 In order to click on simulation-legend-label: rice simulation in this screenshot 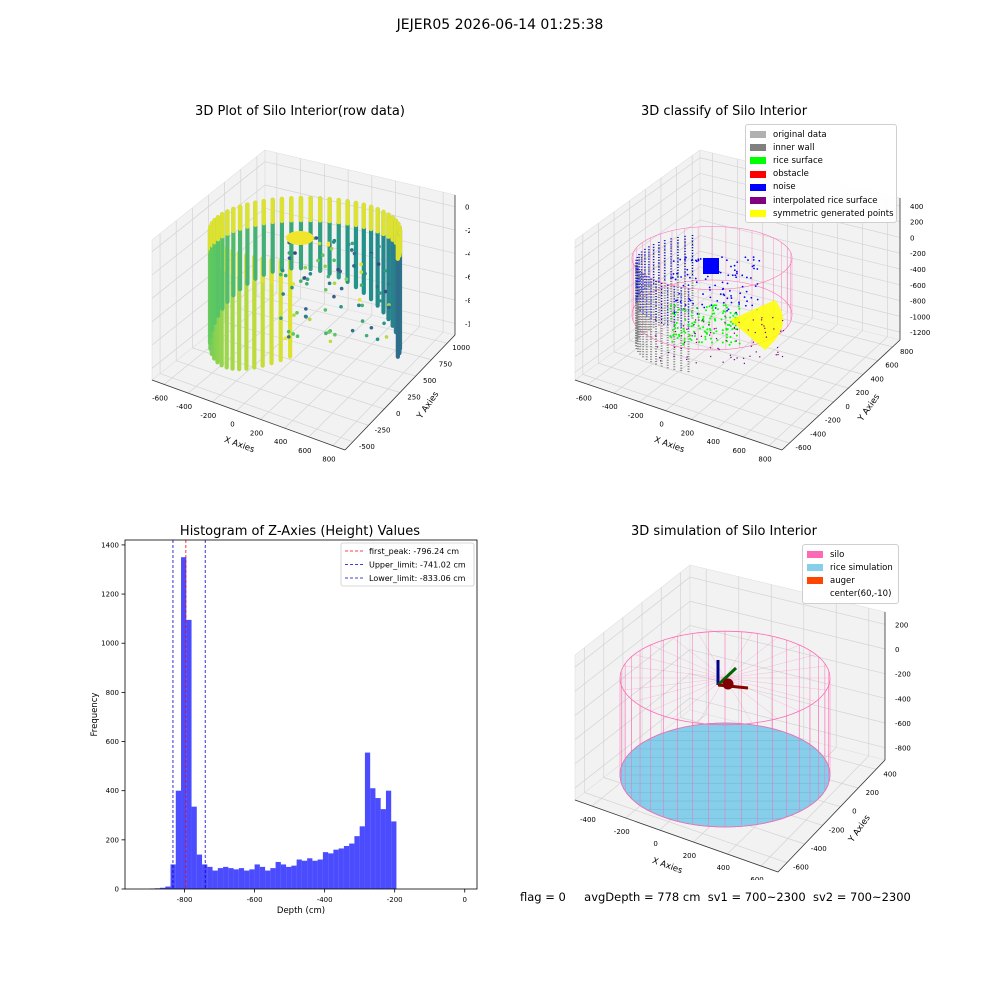, I will do `click(861, 567)`.